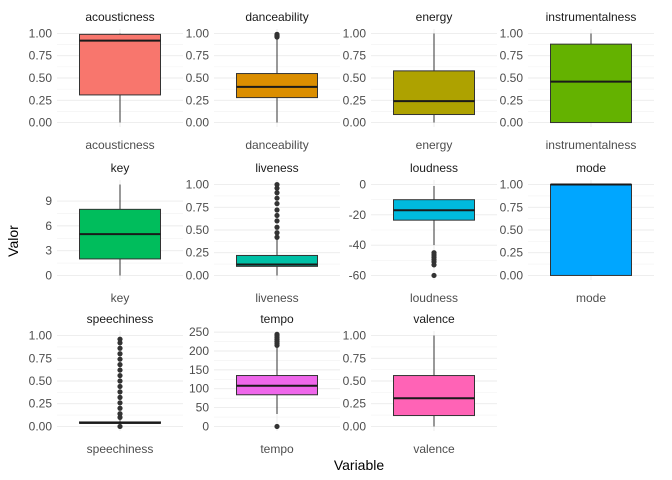 The width and height of the screenshot is (672, 480). What do you see at coordinates (420, 81) in the screenshot?
I see `facet-energy: energy 0.00 0.25 0.50 0.75 1.00 energy` at bounding box center [420, 81].